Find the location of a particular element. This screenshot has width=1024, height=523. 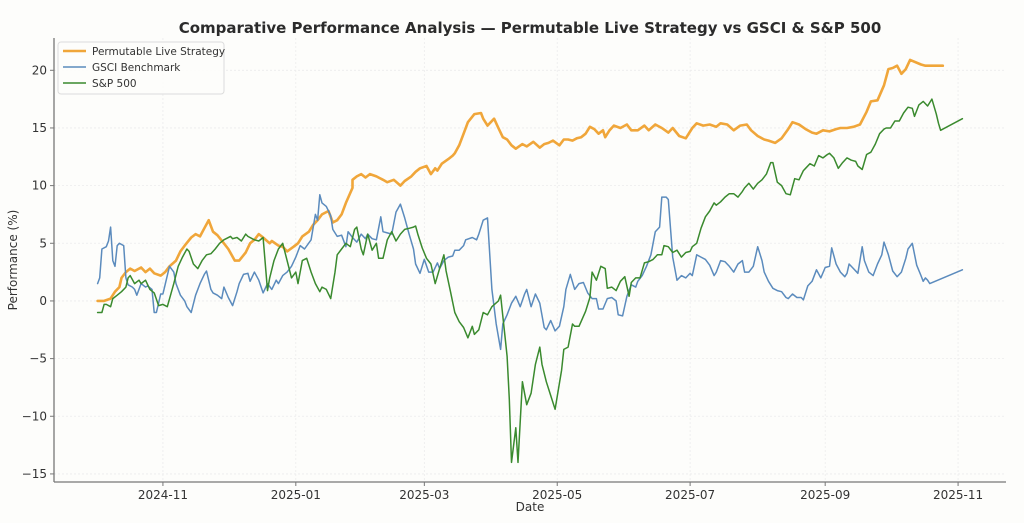

y-tick-label: −5 is located at coordinates (38, 359).